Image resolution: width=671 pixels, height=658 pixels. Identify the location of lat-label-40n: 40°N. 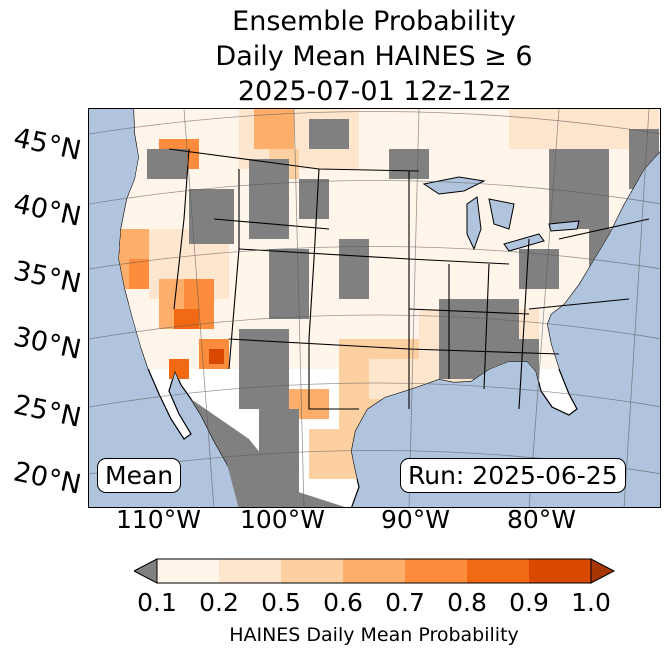
(47, 210).